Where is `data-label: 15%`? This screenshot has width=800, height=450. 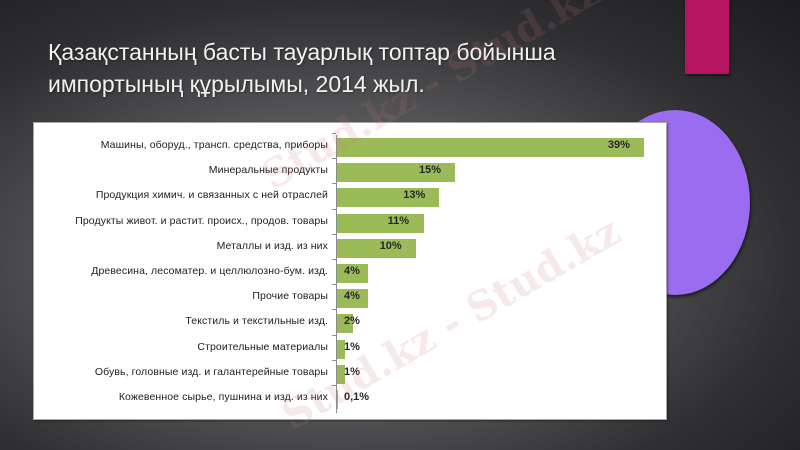
data-label: 15% is located at coordinates (430, 170).